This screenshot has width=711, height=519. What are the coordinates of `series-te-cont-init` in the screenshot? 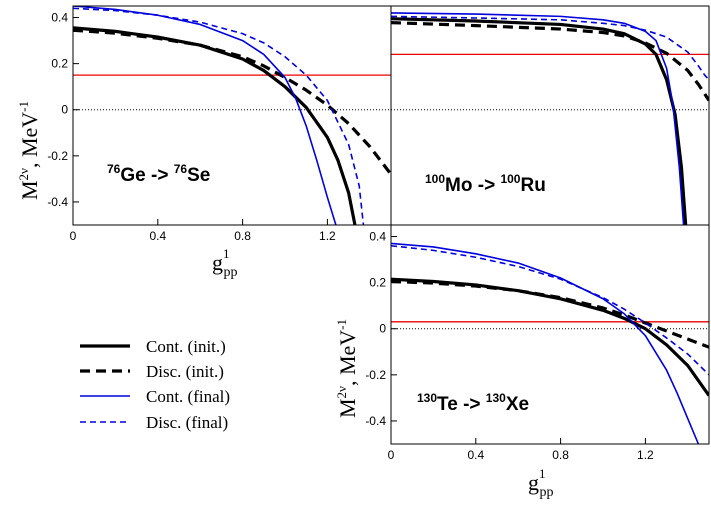 It's located at (550, 337).